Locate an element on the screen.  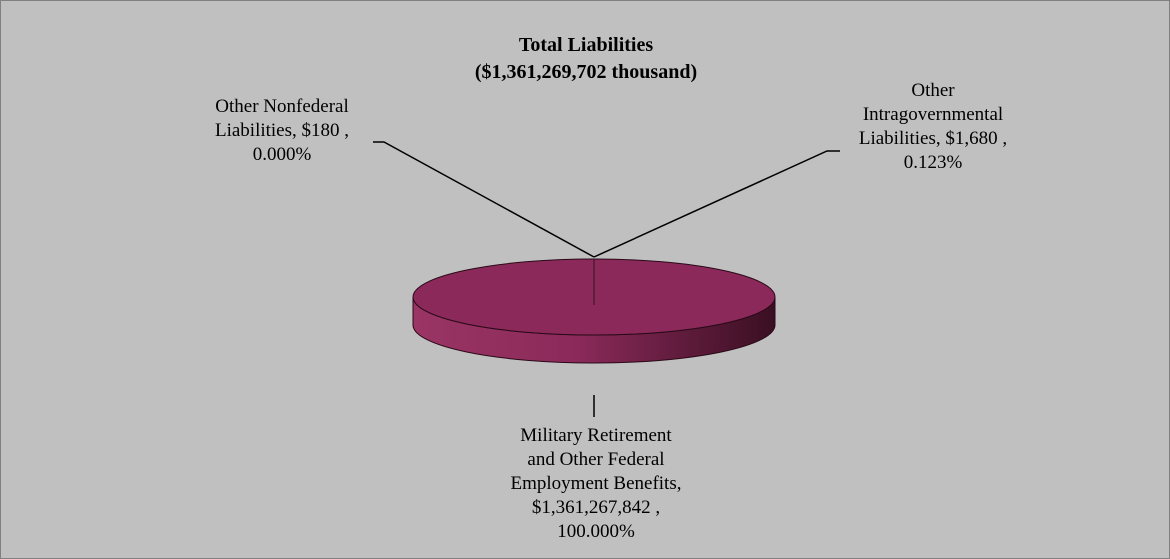
chart-title-main: Total Liabilities is located at coordinates (586, 45).